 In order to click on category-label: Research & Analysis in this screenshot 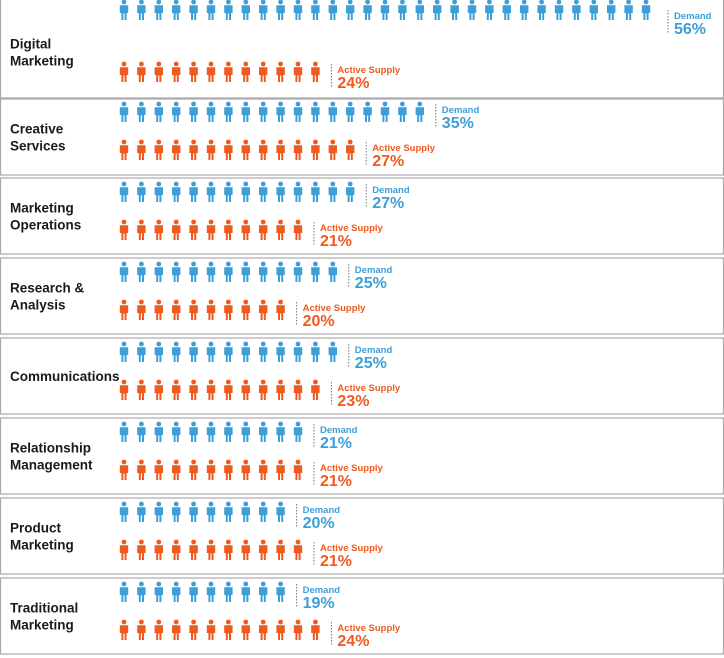, I will do `click(47, 297)`.